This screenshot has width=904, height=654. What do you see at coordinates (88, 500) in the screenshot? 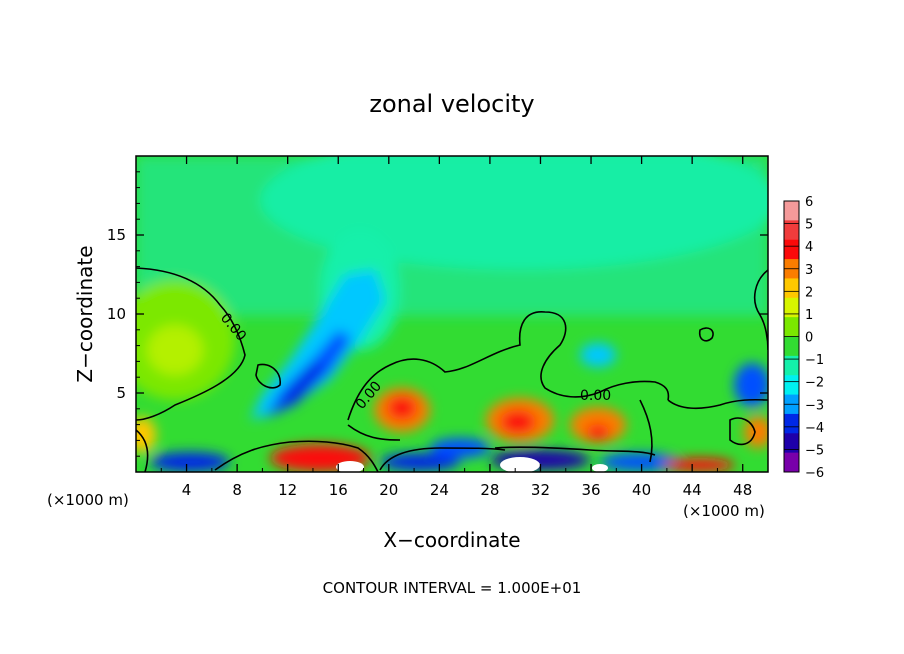
I see `x-unit-label-left: (×1000 m)` at bounding box center [88, 500].